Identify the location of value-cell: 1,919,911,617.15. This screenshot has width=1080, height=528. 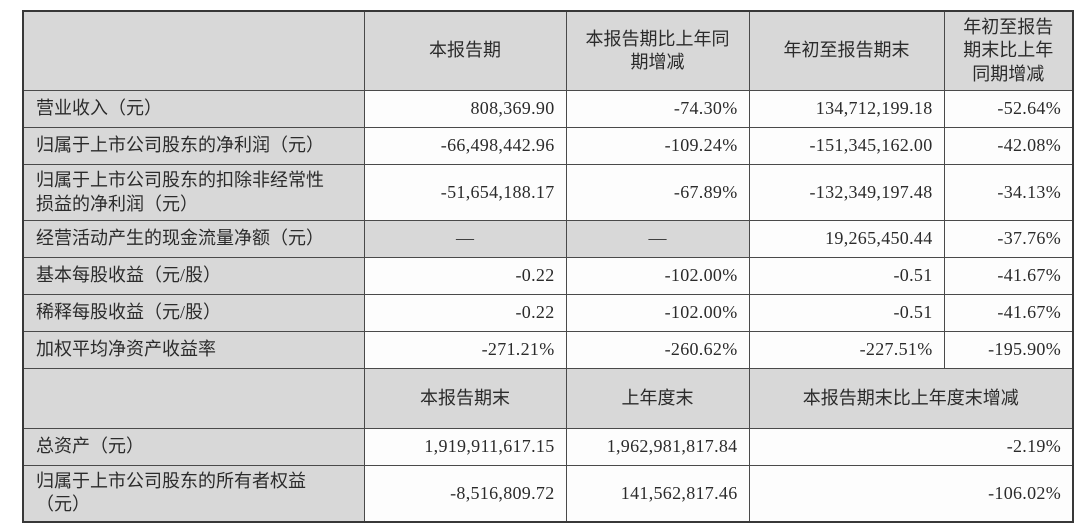
(465, 446).